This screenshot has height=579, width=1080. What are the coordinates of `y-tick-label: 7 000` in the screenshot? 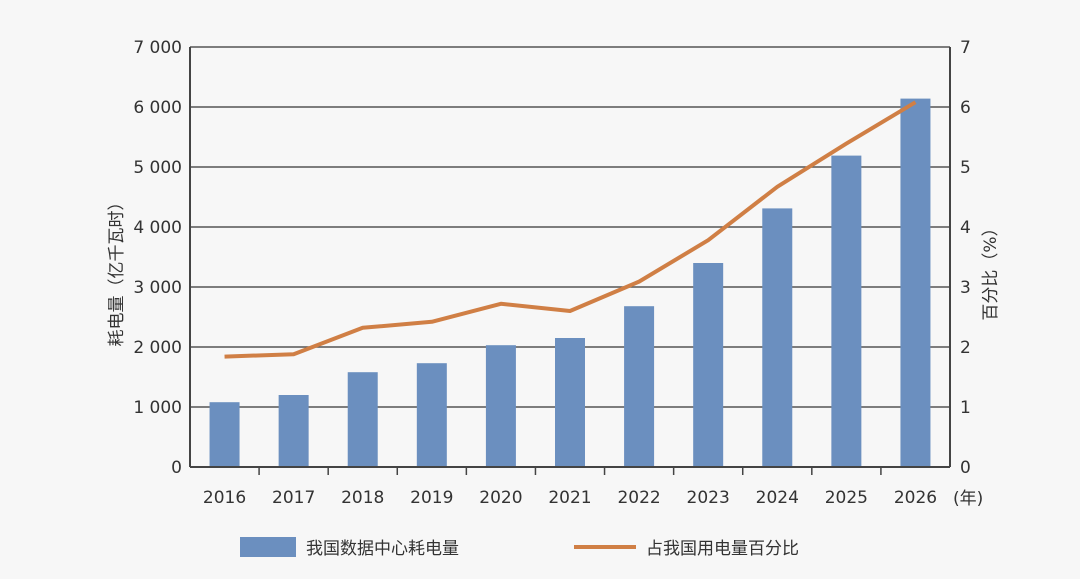 It's located at (157, 48).